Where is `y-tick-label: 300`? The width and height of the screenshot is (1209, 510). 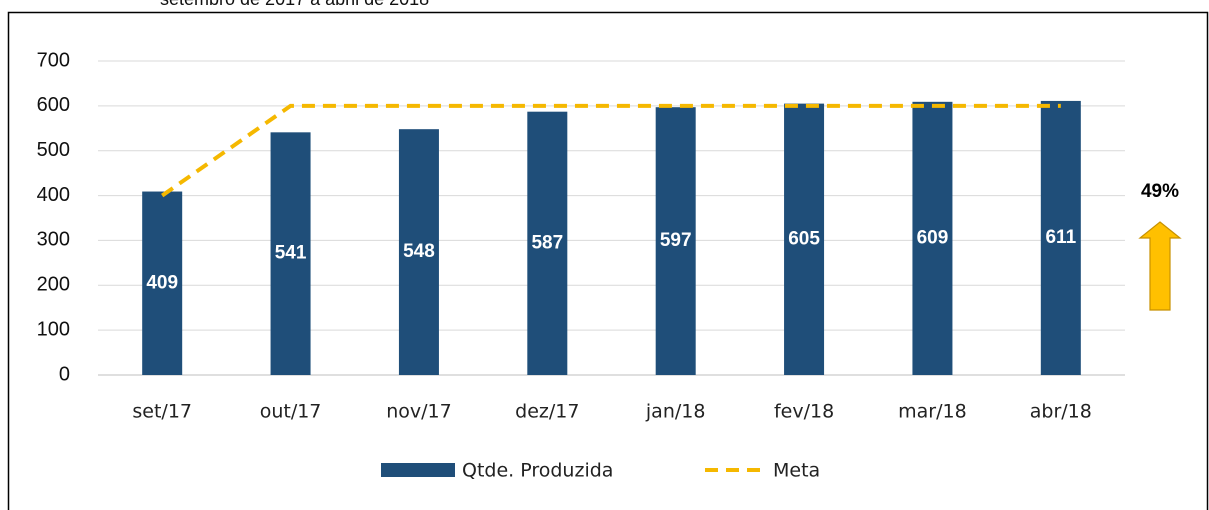 y-tick-label: 300 is located at coordinates (53, 240).